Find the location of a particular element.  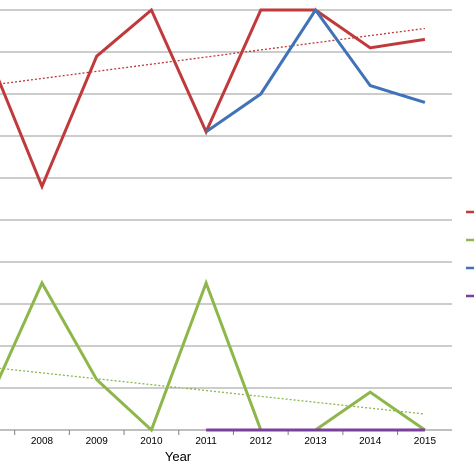

x-tick-label: 2014 is located at coordinates (370, 441).